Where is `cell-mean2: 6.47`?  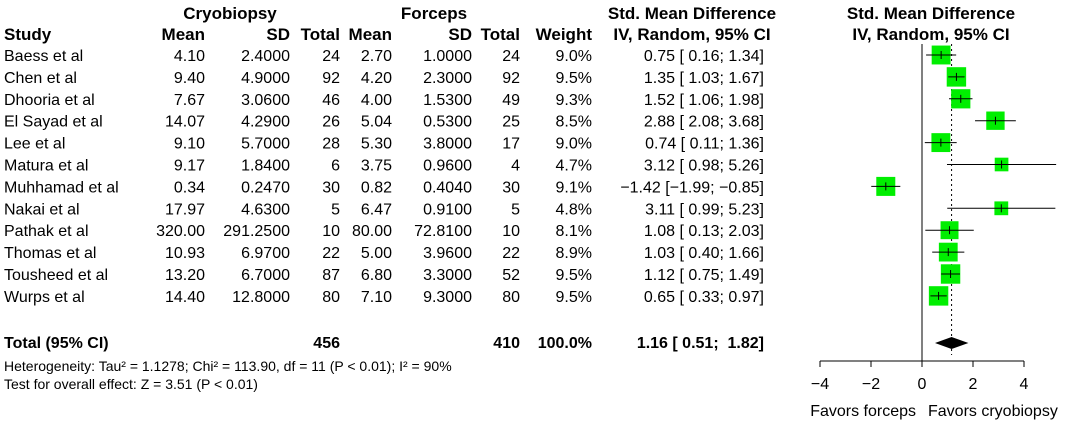
cell-mean2: 6.47 is located at coordinates (376, 209).